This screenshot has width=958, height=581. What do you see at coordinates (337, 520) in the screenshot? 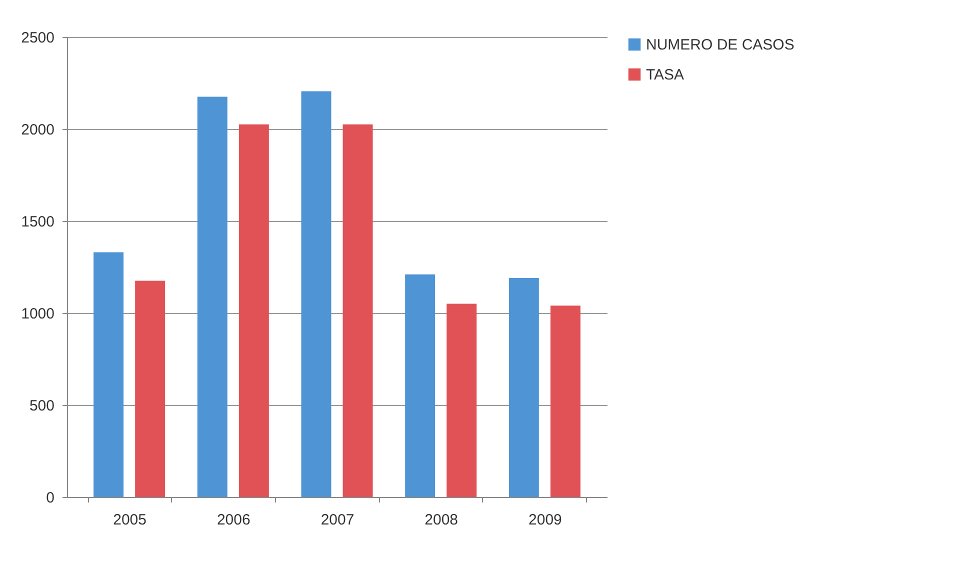
I see `x-tick-label: 2007` at bounding box center [337, 520].